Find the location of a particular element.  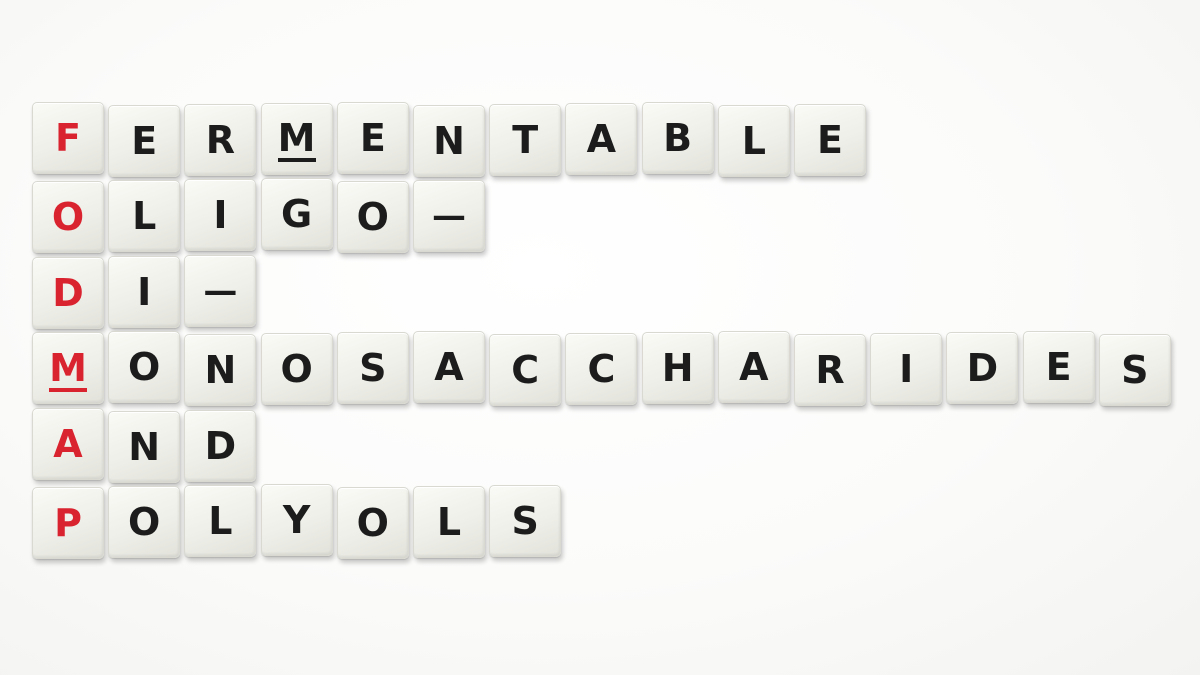

tile-letter: F is located at coordinates (68, 137).